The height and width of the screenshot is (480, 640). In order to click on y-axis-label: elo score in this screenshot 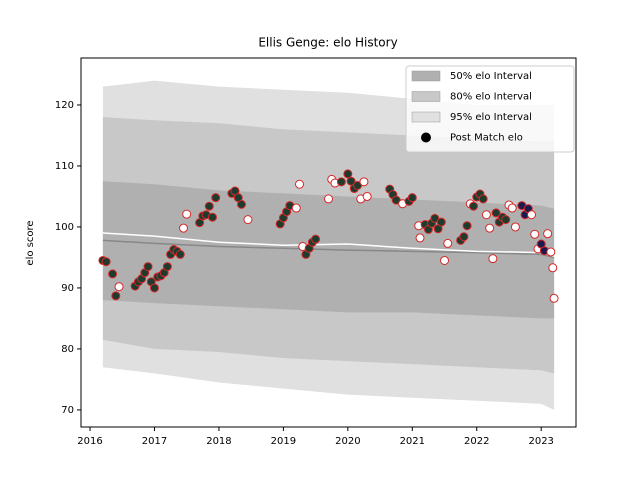, I will do `click(30, 242)`.